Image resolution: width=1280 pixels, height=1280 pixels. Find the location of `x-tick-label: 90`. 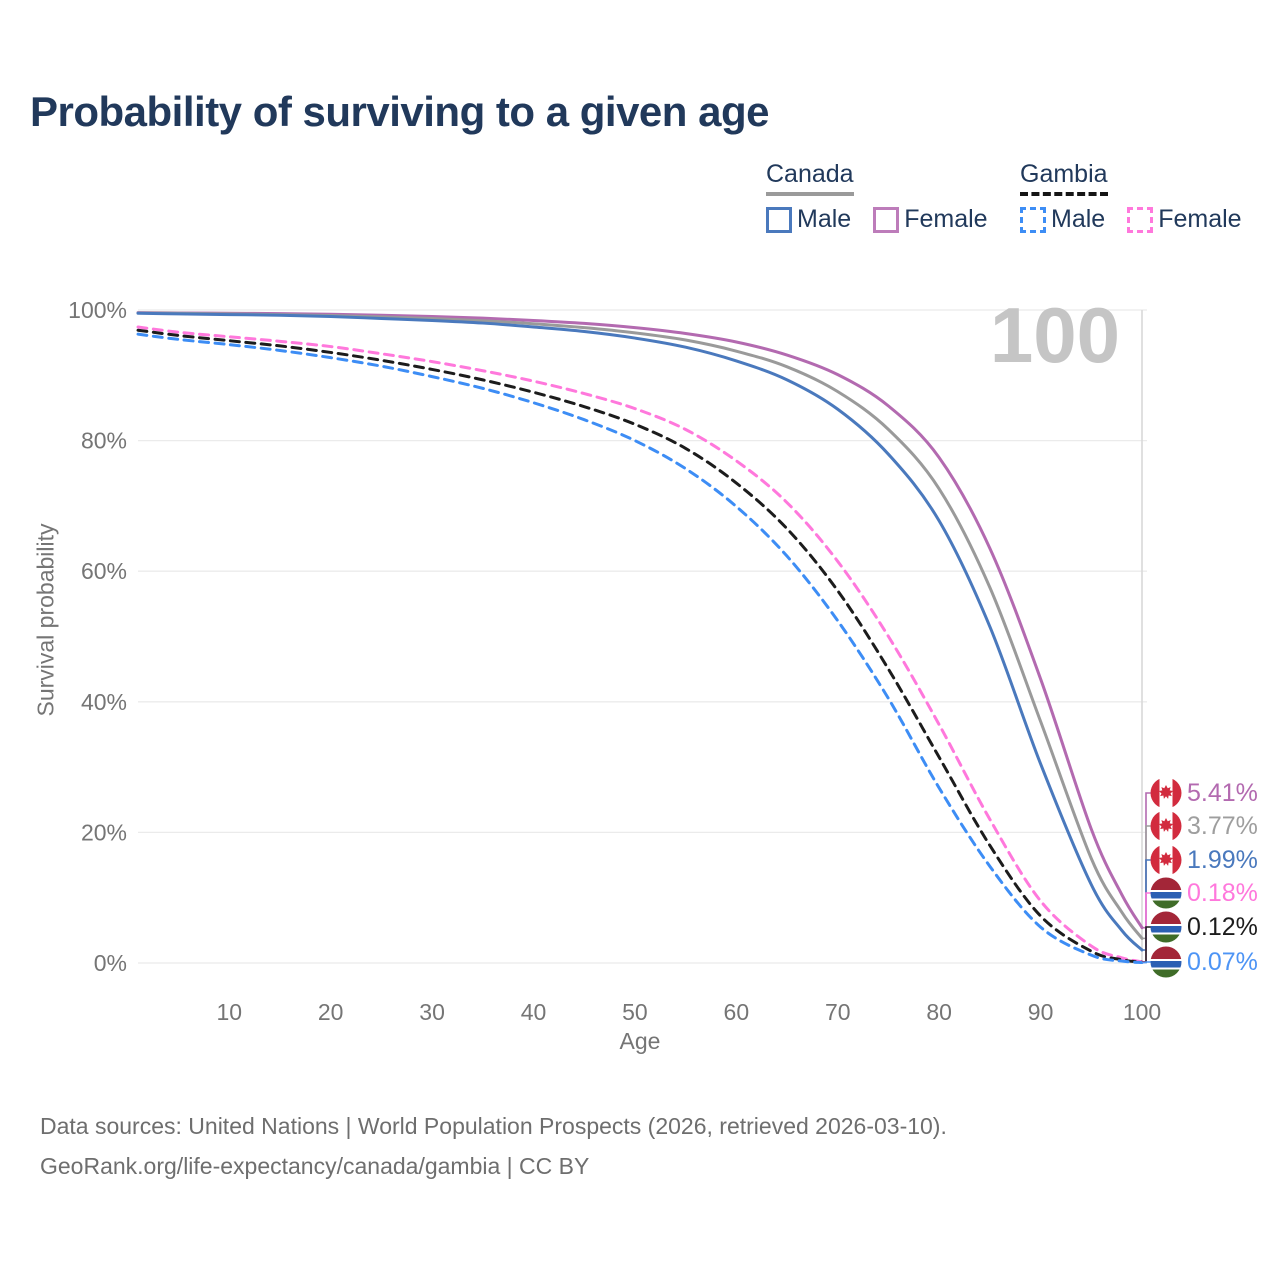

x-tick-label: 90 is located at coordinates (1041, 1012).